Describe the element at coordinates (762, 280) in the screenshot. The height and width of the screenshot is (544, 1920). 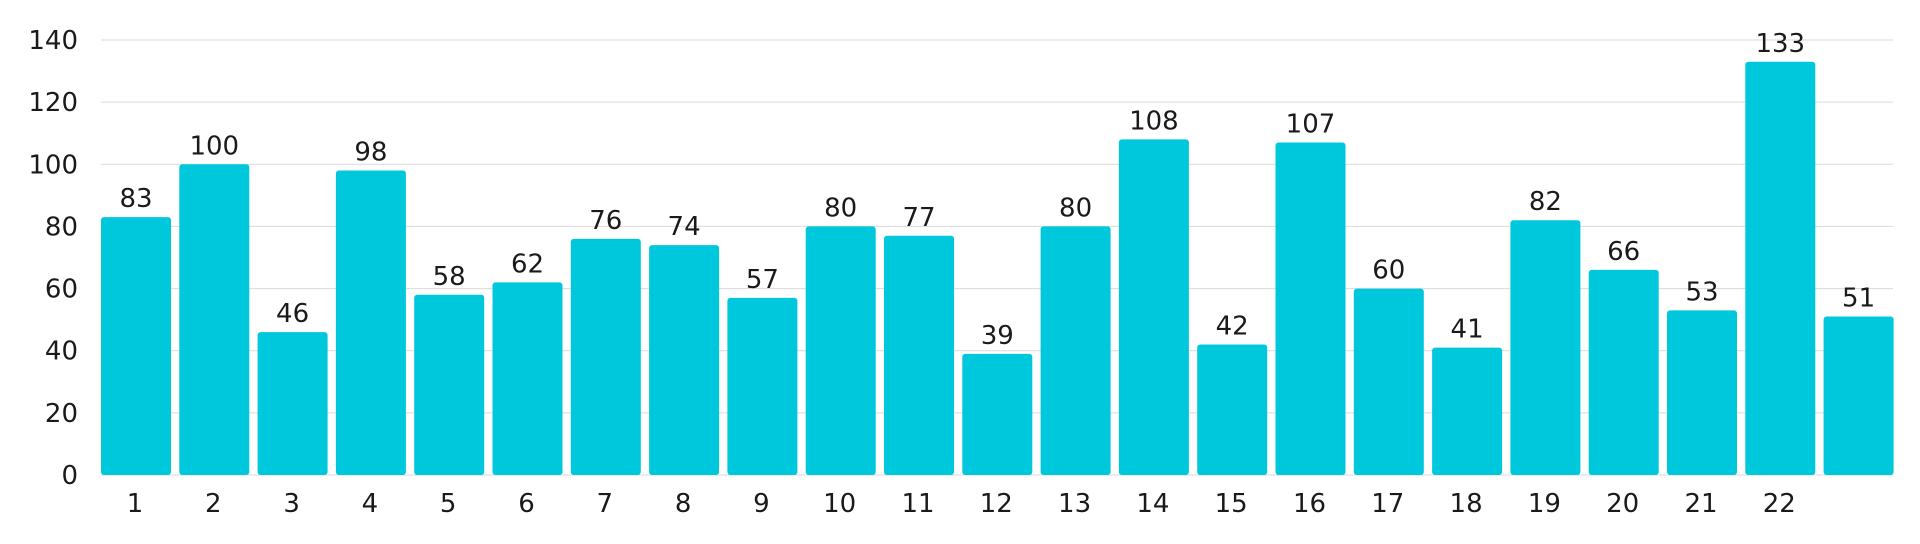
I see `data-label: 57` at that location.